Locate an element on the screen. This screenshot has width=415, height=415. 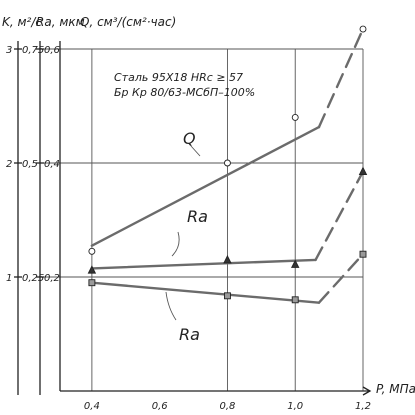
series-label-ra-mid: Ra is located at coordinates (197, 216).